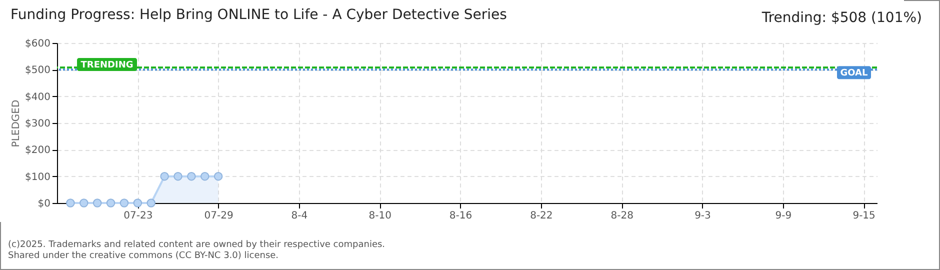 The height and width of the screenshot is (270, 940). Describe the element at coordinates (219, 216) in the screenshot. I see `x-tick-label: 07-29` at that location.